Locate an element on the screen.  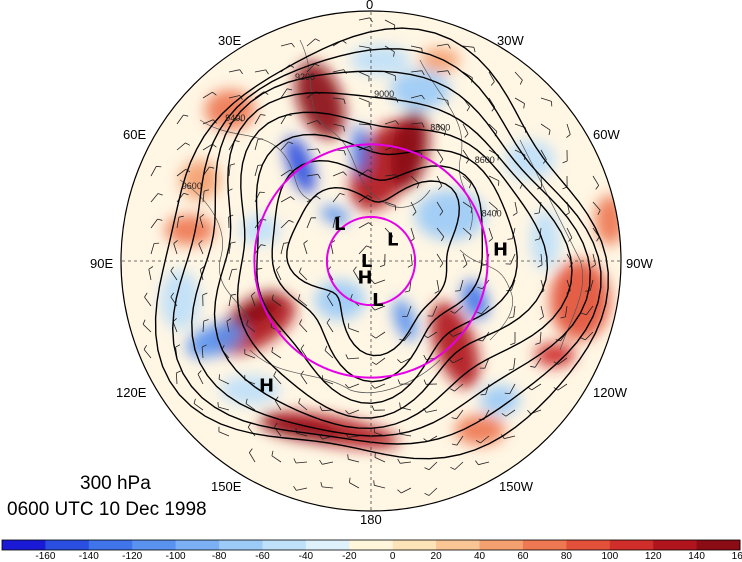
lon-label-60w: 60W is located at coordinates (606, 134).